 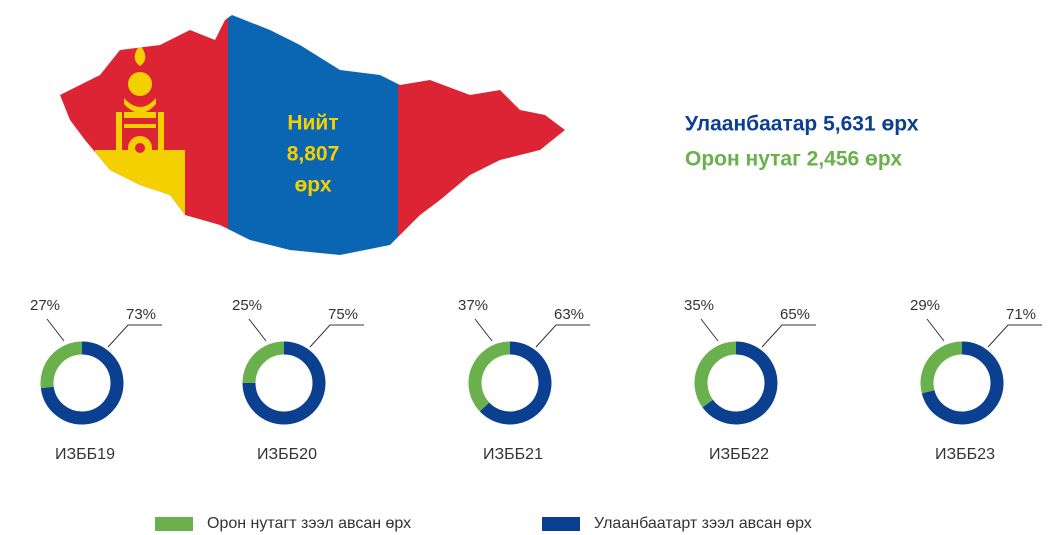 What do you see at coordinates (793, 159) in the screenshot?
I see `summary-rural: Орон нутаг 2,456 өрх` at bounding box center [793, 159].